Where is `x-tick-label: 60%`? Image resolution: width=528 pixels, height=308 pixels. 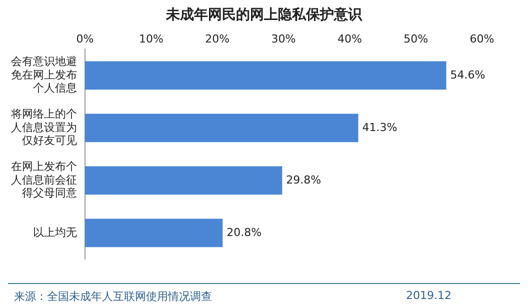
x-tick-label: 60% is located at coordinates (482, 39).